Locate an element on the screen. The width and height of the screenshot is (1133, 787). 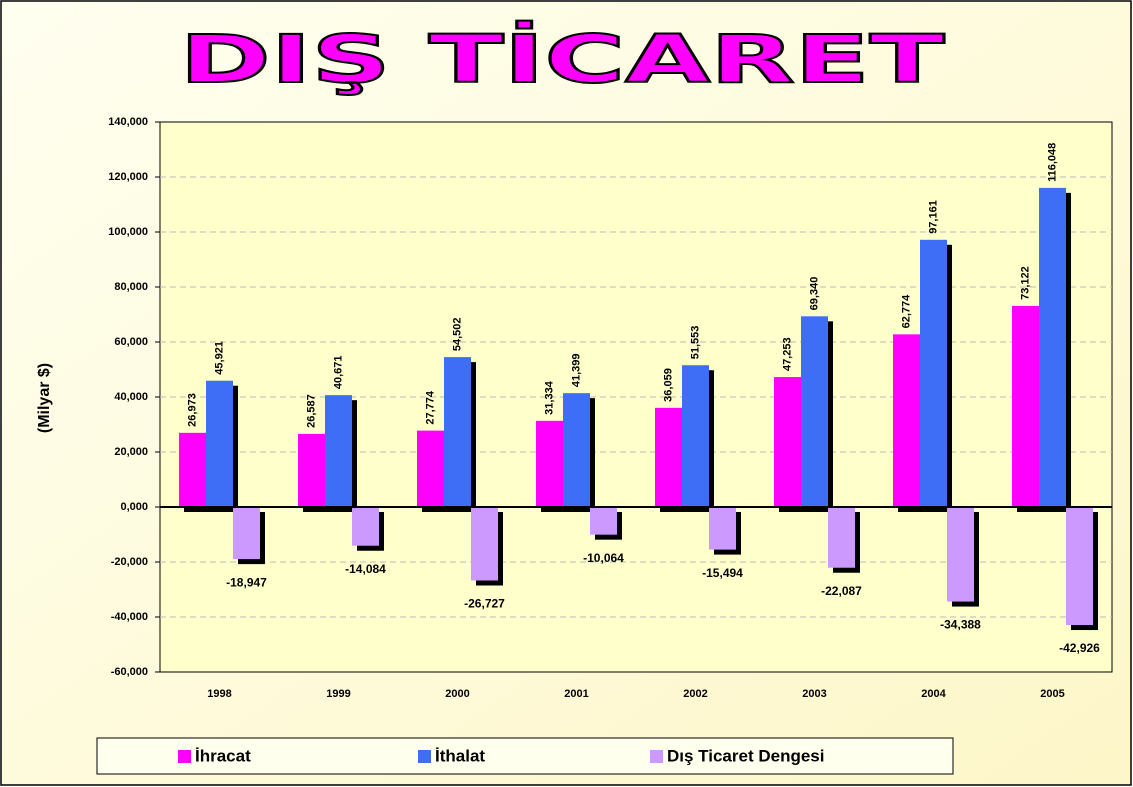
legend-label: İhracat is located at coordinates (223, 755).